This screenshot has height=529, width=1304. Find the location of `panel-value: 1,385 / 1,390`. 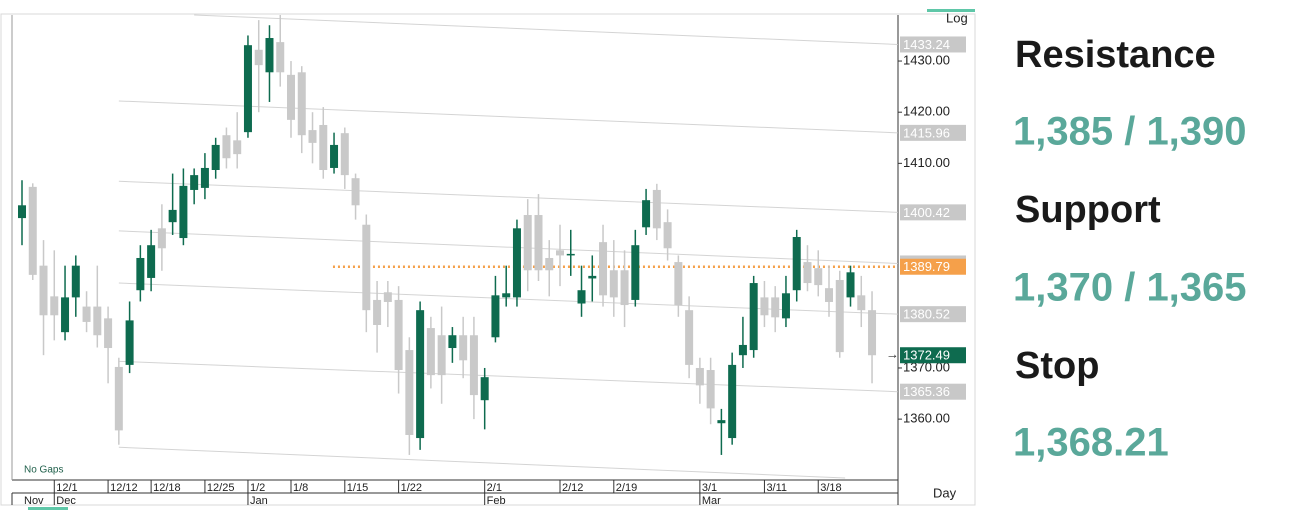

panel-value: 1,385 / 1,390 is located at coordinates (1130, 132).